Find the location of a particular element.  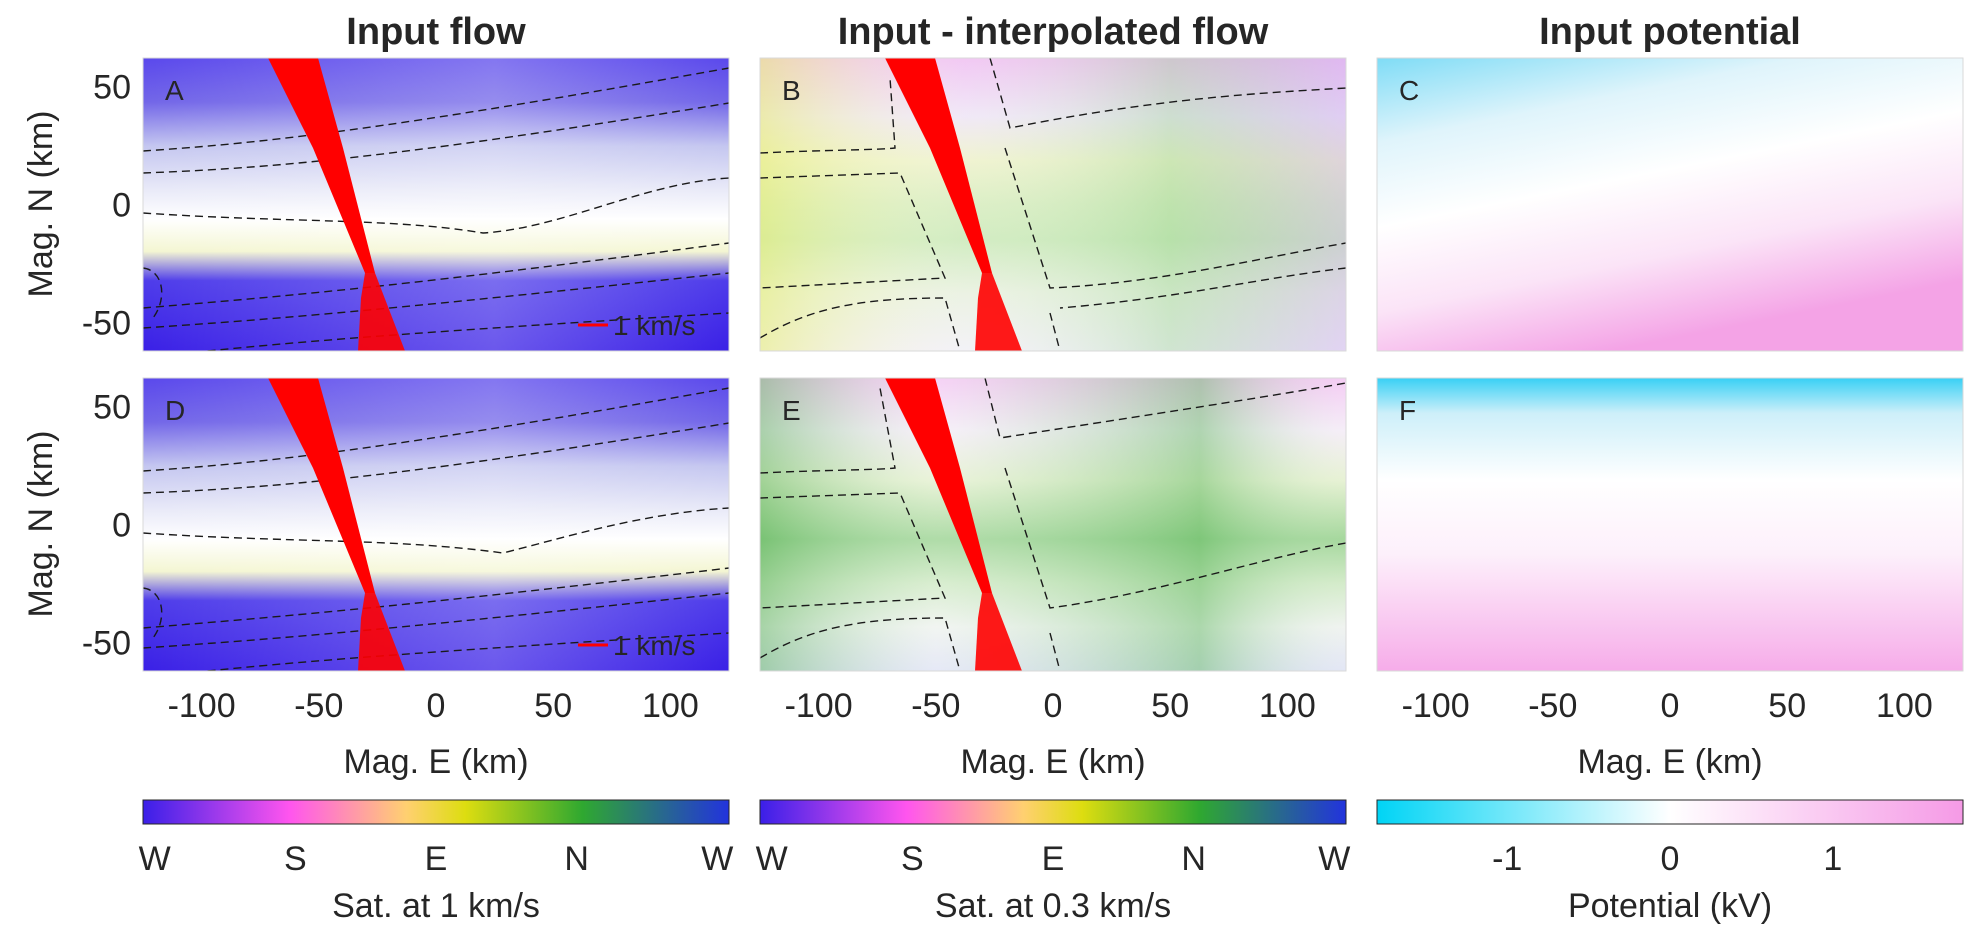

colorbar-diff is located at coordinates (1053, 812).